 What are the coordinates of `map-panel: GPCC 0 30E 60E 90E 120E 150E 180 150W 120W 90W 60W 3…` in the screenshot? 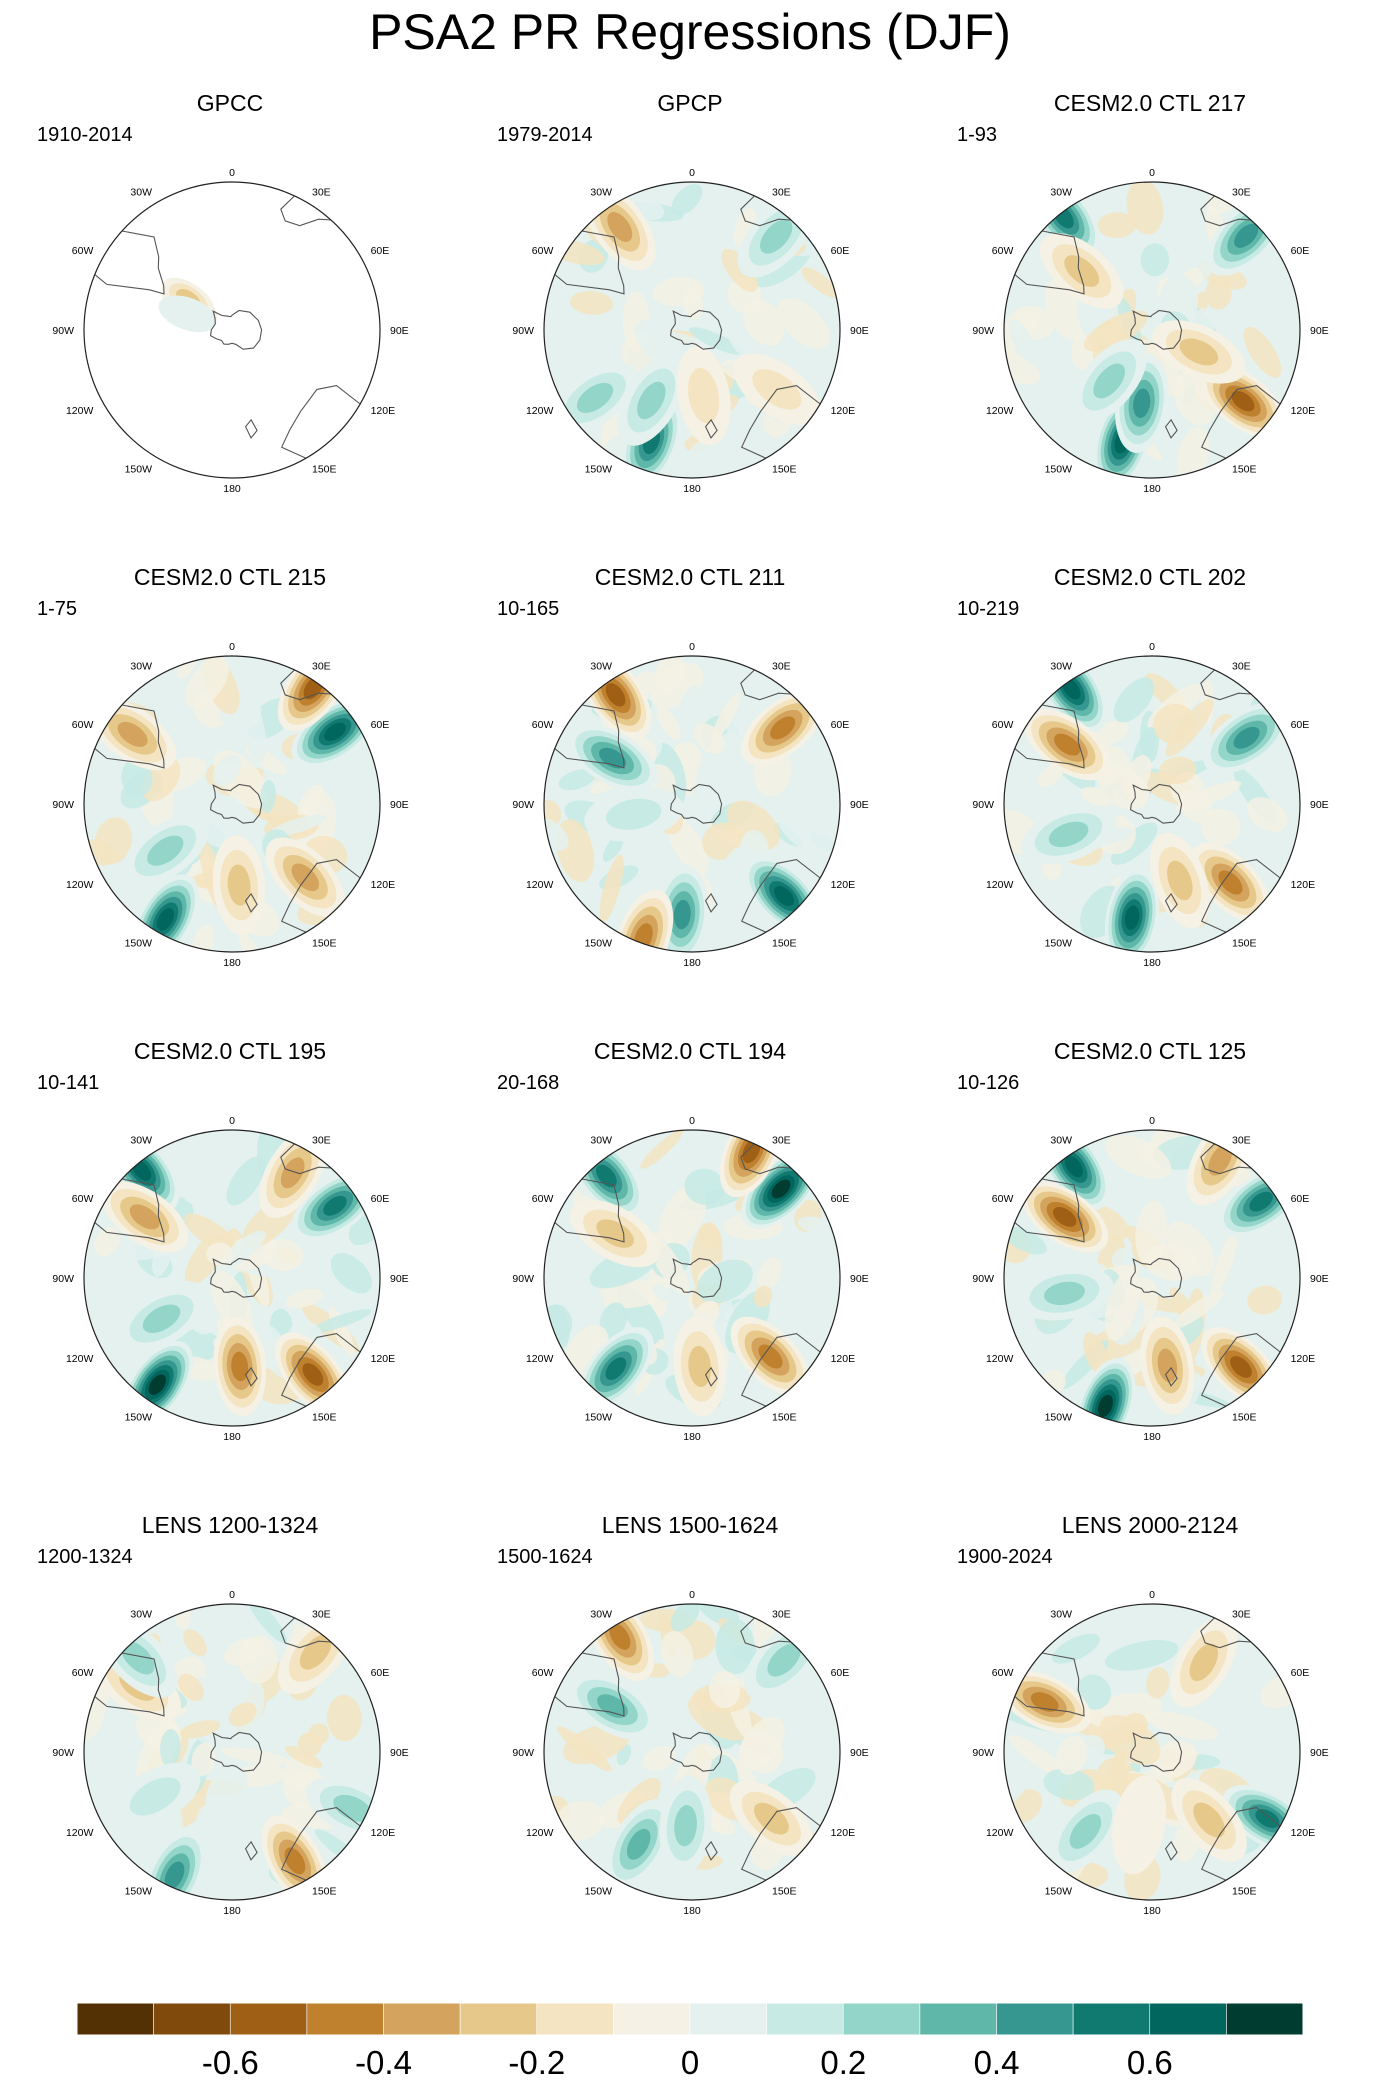 It's located at (230, 325).